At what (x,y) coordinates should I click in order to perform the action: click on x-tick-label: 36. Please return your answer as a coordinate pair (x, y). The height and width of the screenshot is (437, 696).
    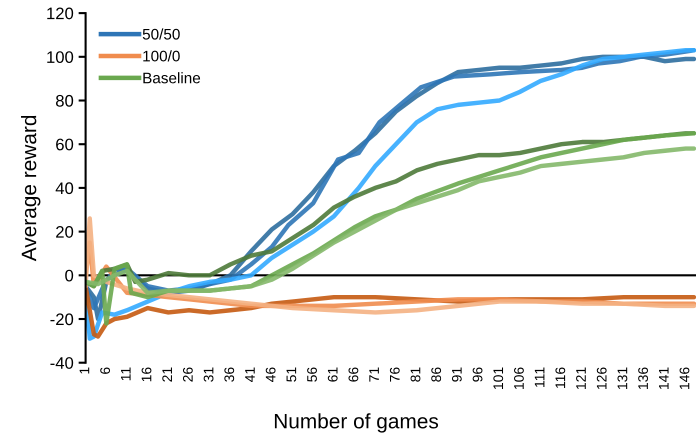
    Looking at the image, I should click on (229, 374).